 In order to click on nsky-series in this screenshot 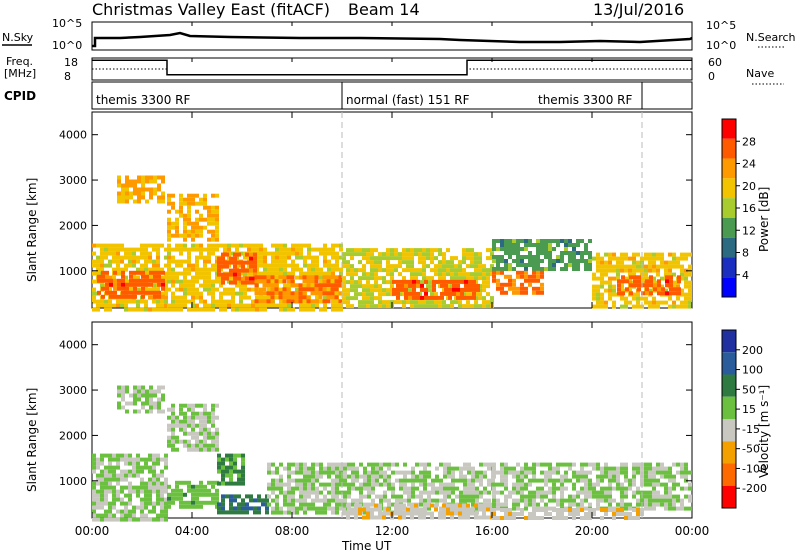, I will do `click(392, 39)`.